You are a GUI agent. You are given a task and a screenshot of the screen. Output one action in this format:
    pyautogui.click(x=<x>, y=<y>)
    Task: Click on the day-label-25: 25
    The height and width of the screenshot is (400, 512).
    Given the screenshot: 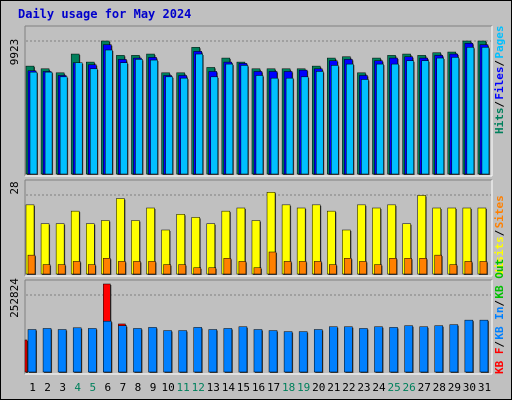 What is the action you would take?
    pyautogui.click(x=393, y=387)
    